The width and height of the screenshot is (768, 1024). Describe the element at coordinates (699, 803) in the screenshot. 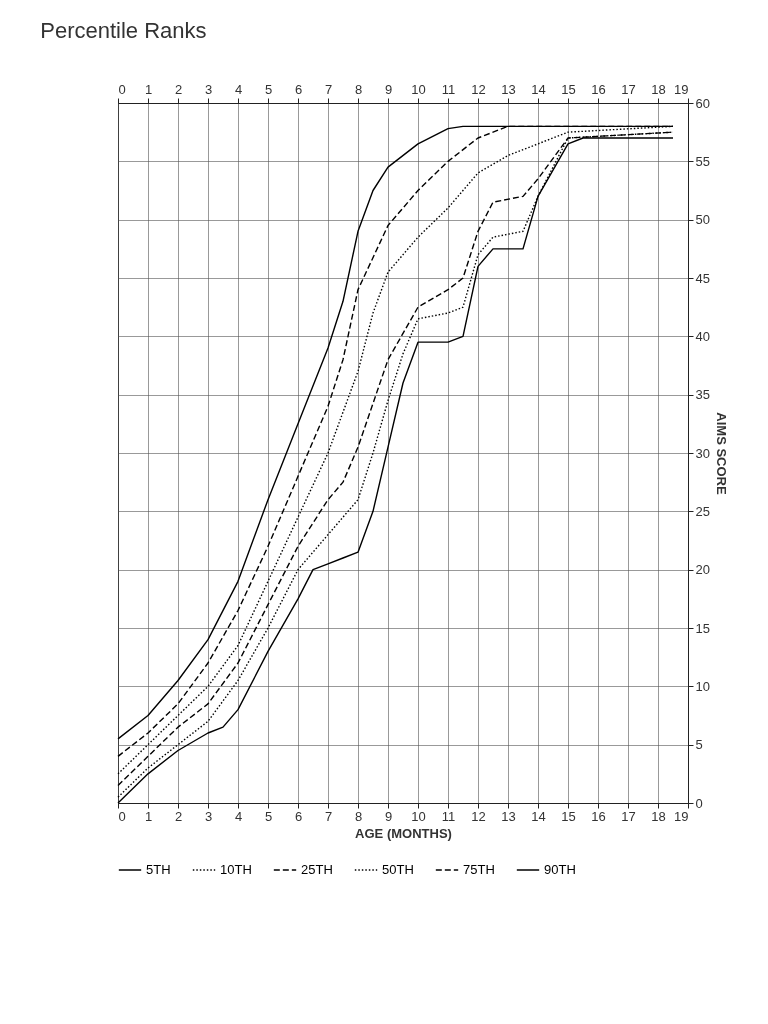

I see `y-tick-label: 0` at that location.